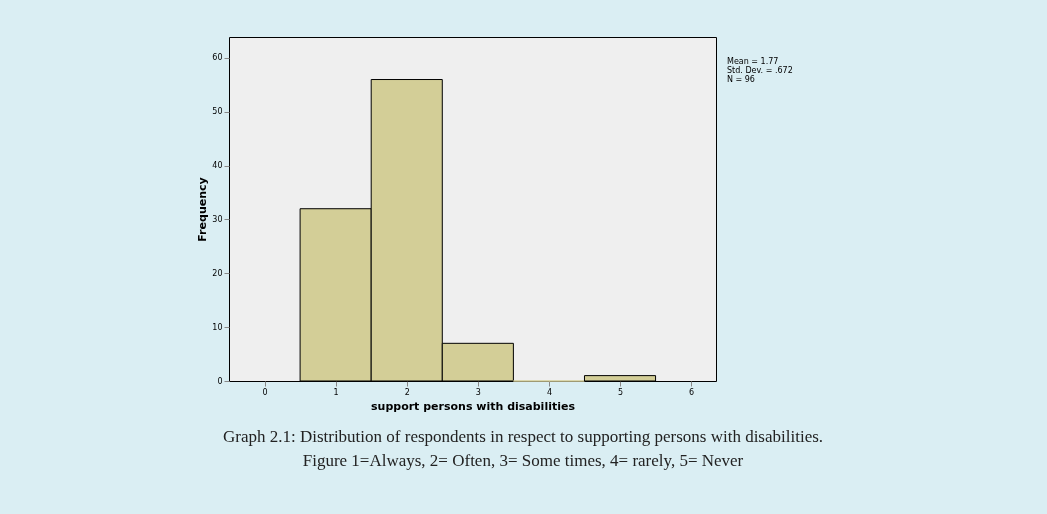  Describe the element at coordinates (336, 392) in the screenshot. I see `x-tick-label: 1` at that location.